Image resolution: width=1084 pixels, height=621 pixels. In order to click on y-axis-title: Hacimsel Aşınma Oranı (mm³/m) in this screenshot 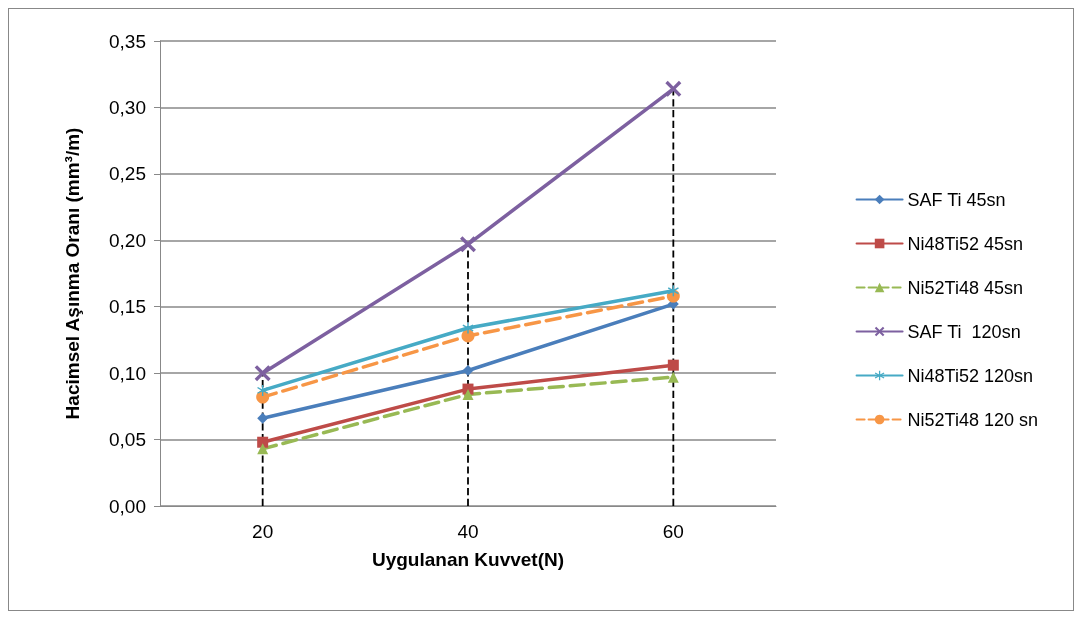, I will do `click(72, 273)`.